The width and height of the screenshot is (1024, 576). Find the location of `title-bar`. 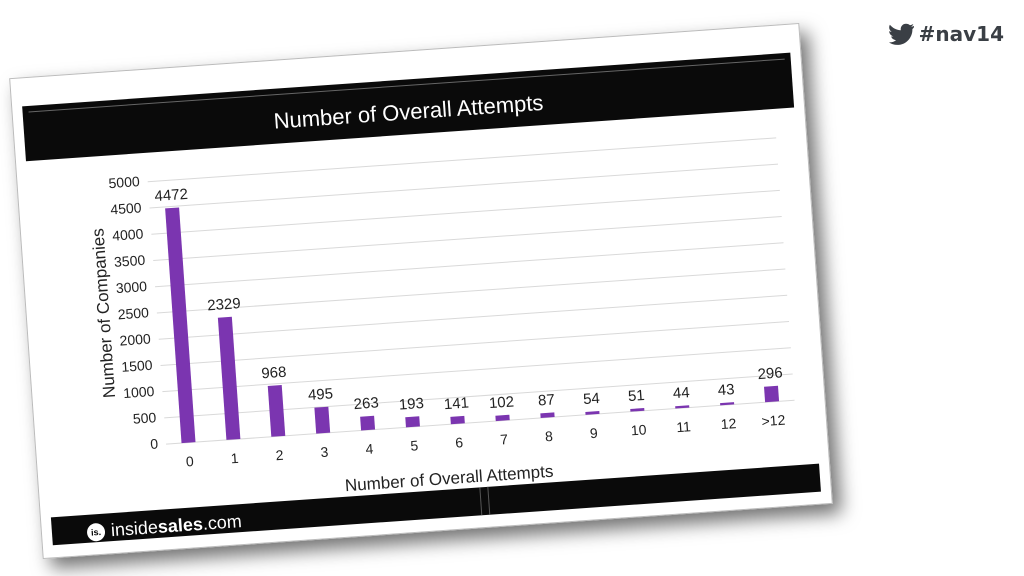

title-bar is located at coordinates (408, 107).